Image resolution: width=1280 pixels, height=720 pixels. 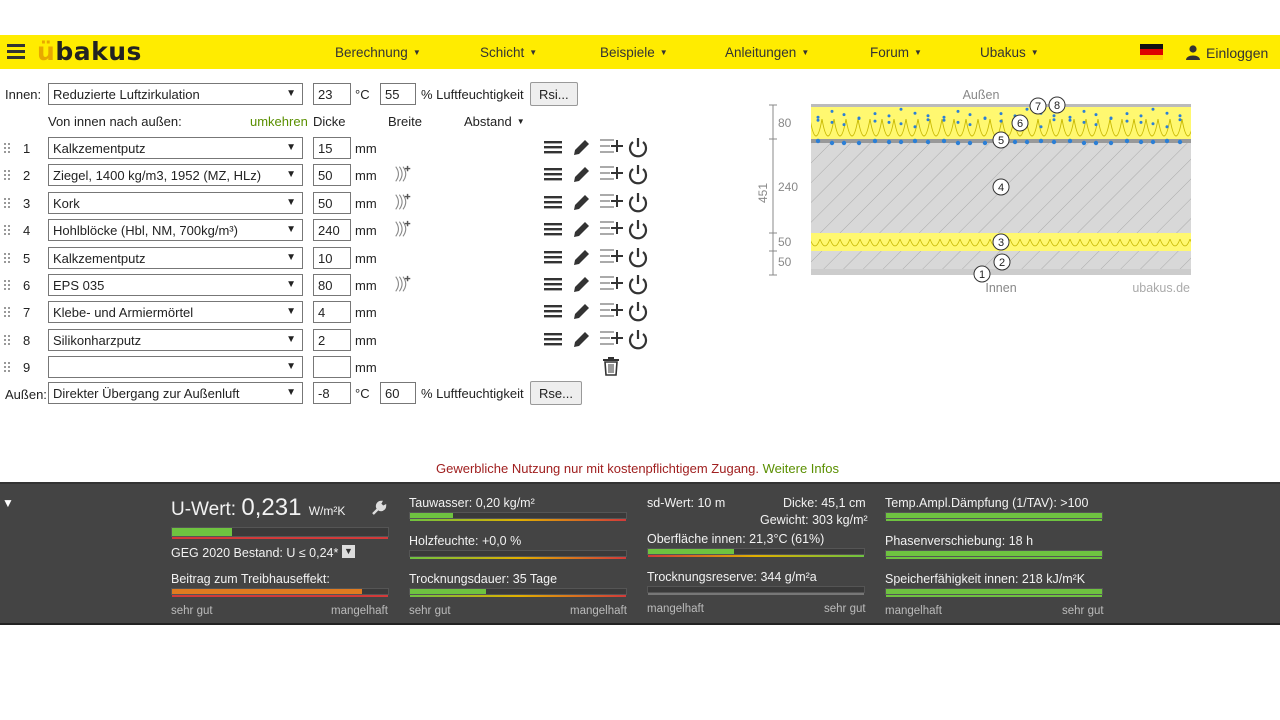 I want to click on nav-schicht: Schicht ▼, so click(x=508, y=52).